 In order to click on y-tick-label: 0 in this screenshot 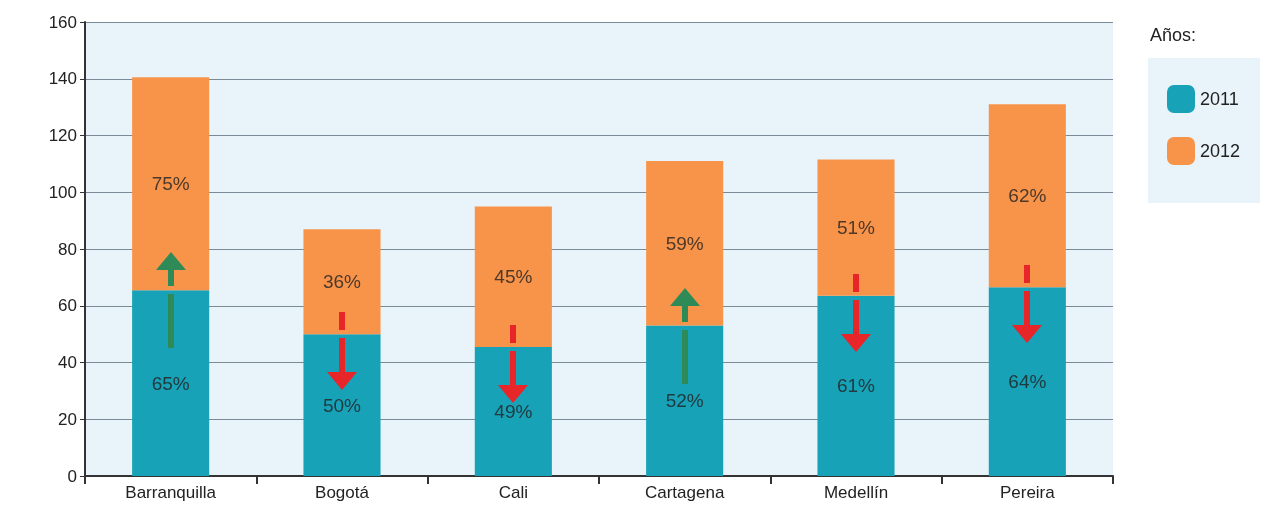, I will do `click(72, 476)`.